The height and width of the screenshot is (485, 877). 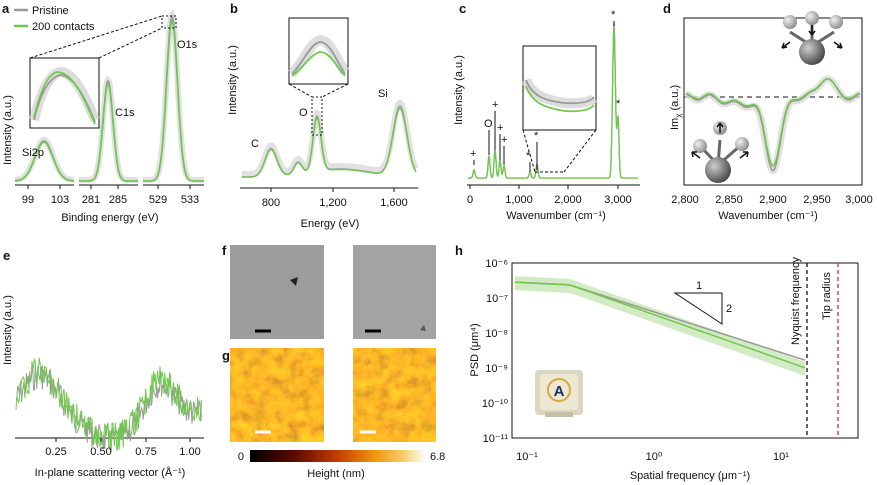 I want to click on tick-b-1600: 1,600, so click(x=394, y=203).